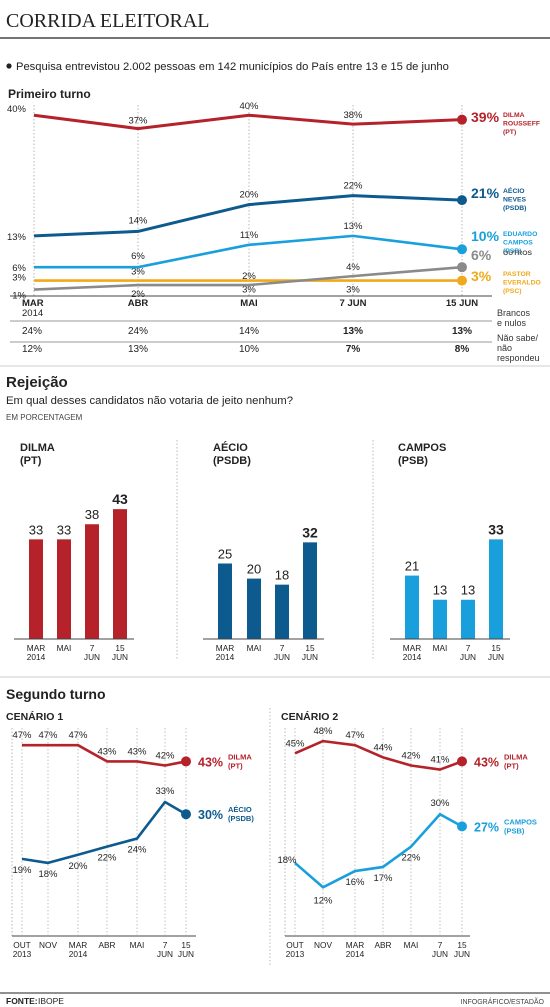  I want to click on legend-name-dilma: (PT), so click(509, 132).